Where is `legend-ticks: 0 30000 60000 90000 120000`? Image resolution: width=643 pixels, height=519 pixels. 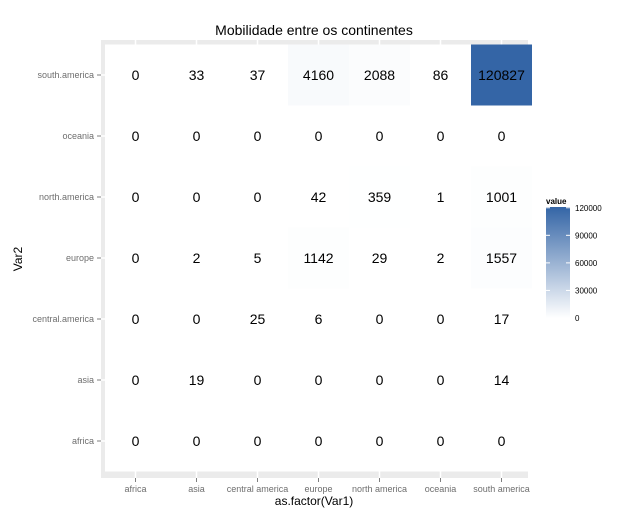
legend-ticks: 0 30000 60000 90000 120000 is located at coordinates (574, 263).